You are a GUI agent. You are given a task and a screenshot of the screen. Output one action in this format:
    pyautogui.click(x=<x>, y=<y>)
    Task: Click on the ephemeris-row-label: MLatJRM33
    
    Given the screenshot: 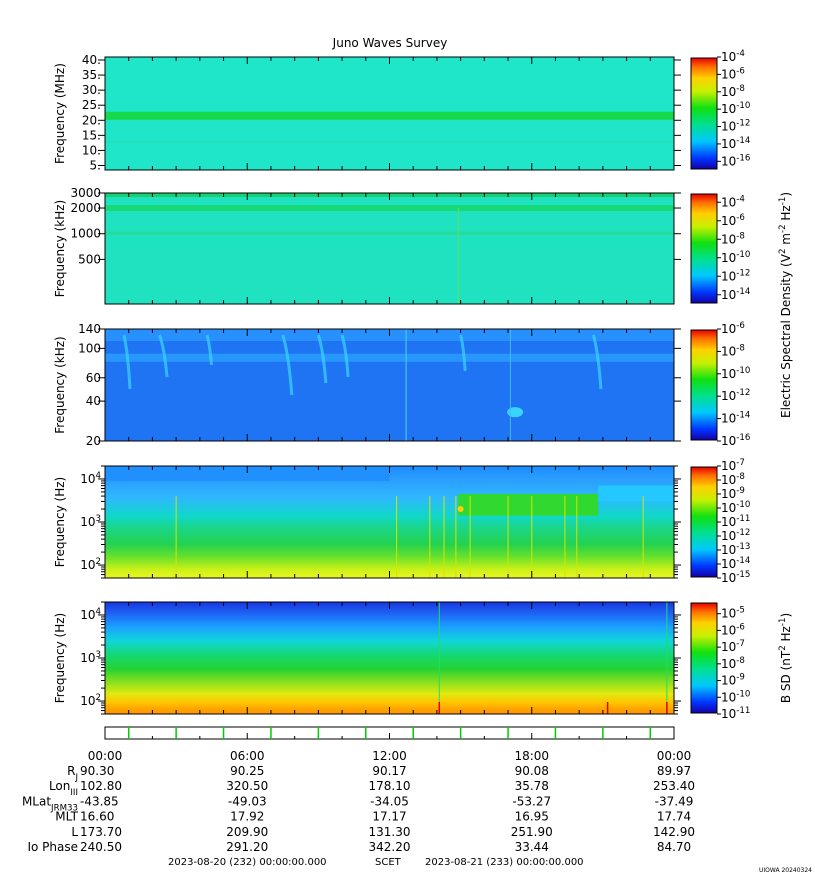 What is the action you would take?
    pyautogui.click(x=50, y=803)
    